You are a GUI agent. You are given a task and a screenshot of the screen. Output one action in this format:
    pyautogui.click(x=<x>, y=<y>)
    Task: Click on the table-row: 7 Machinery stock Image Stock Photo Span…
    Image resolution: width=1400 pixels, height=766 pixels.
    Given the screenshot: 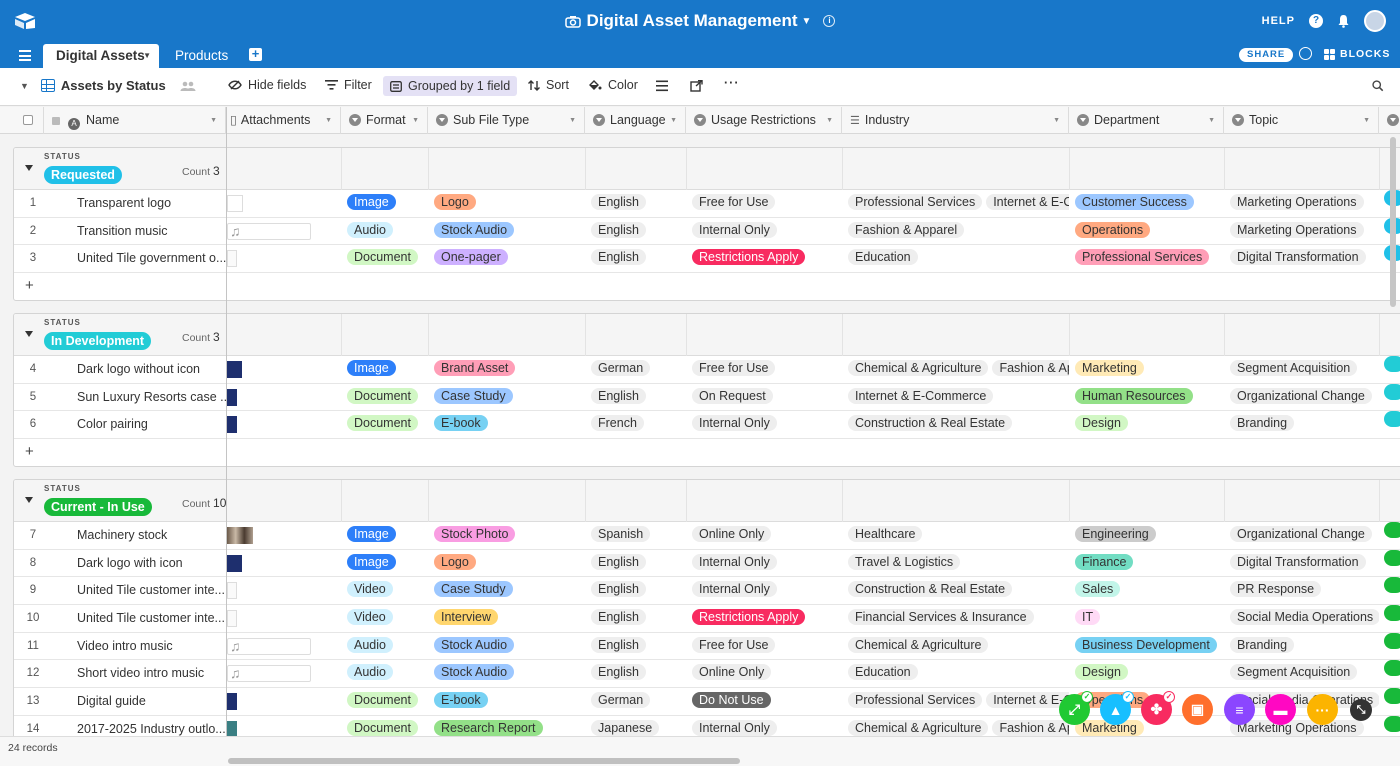 What is the action you would take?
    pyautogui.click(x=707, y=536)
    